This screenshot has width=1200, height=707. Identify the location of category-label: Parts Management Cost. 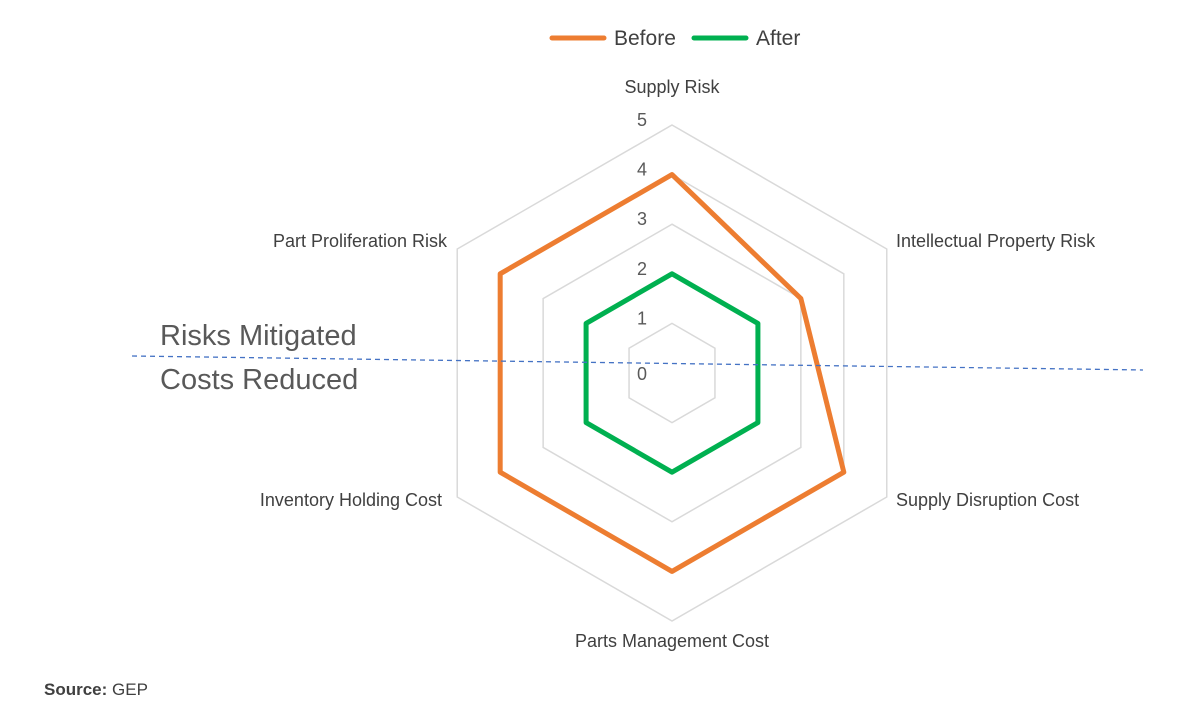
(672, 641).